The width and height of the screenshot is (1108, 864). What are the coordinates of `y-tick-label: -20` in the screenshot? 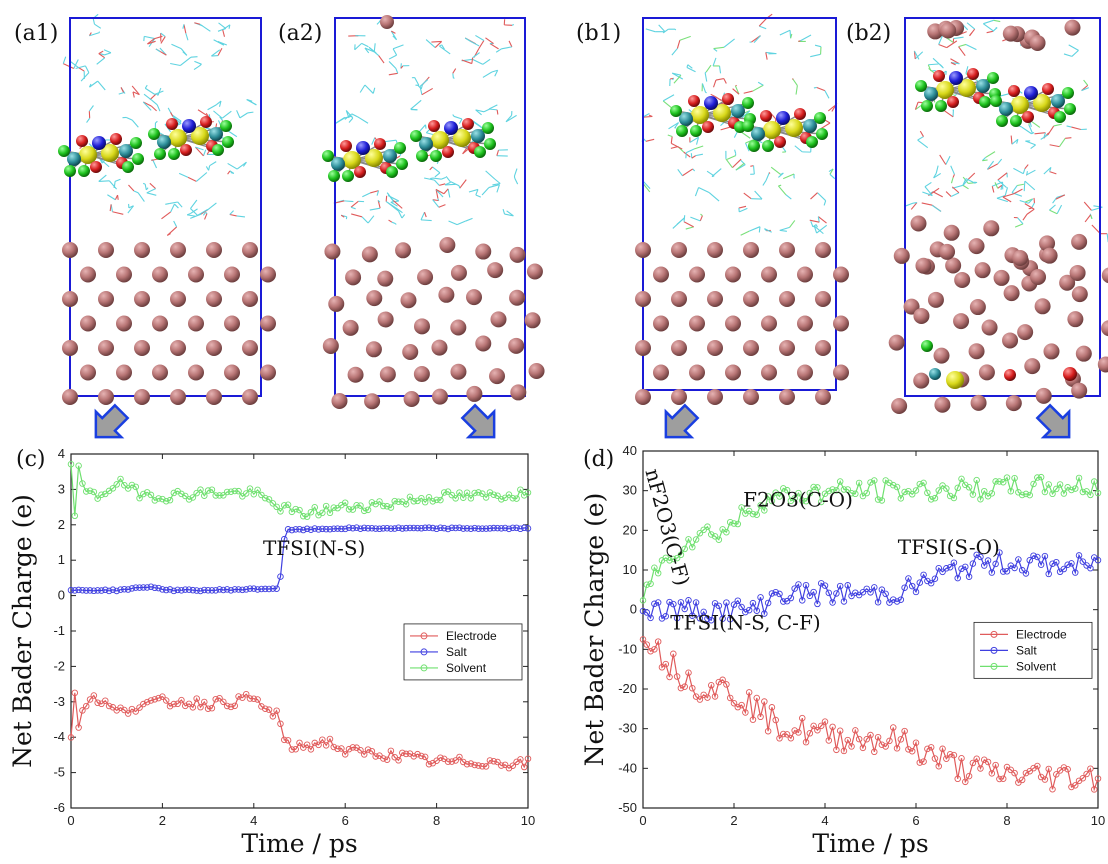 It's located at (627, 688).